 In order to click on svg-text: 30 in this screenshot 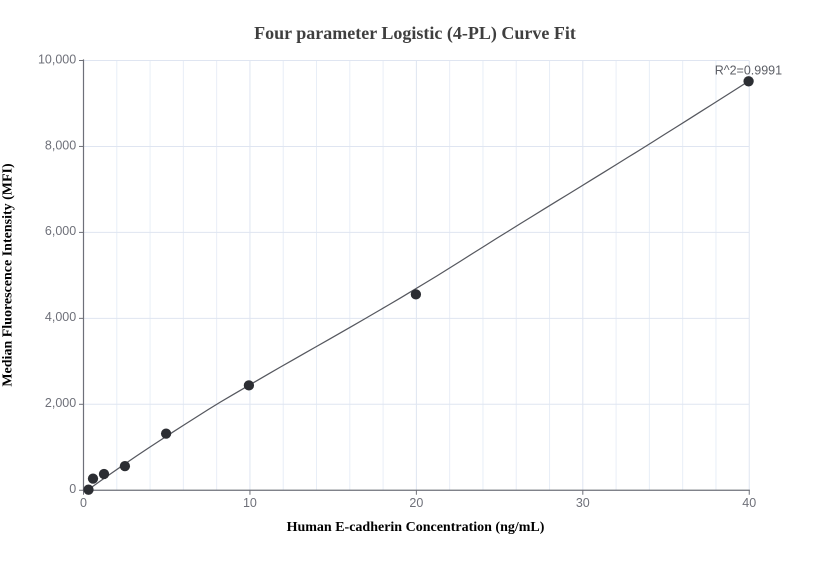, I will do `click(583, 503)`.